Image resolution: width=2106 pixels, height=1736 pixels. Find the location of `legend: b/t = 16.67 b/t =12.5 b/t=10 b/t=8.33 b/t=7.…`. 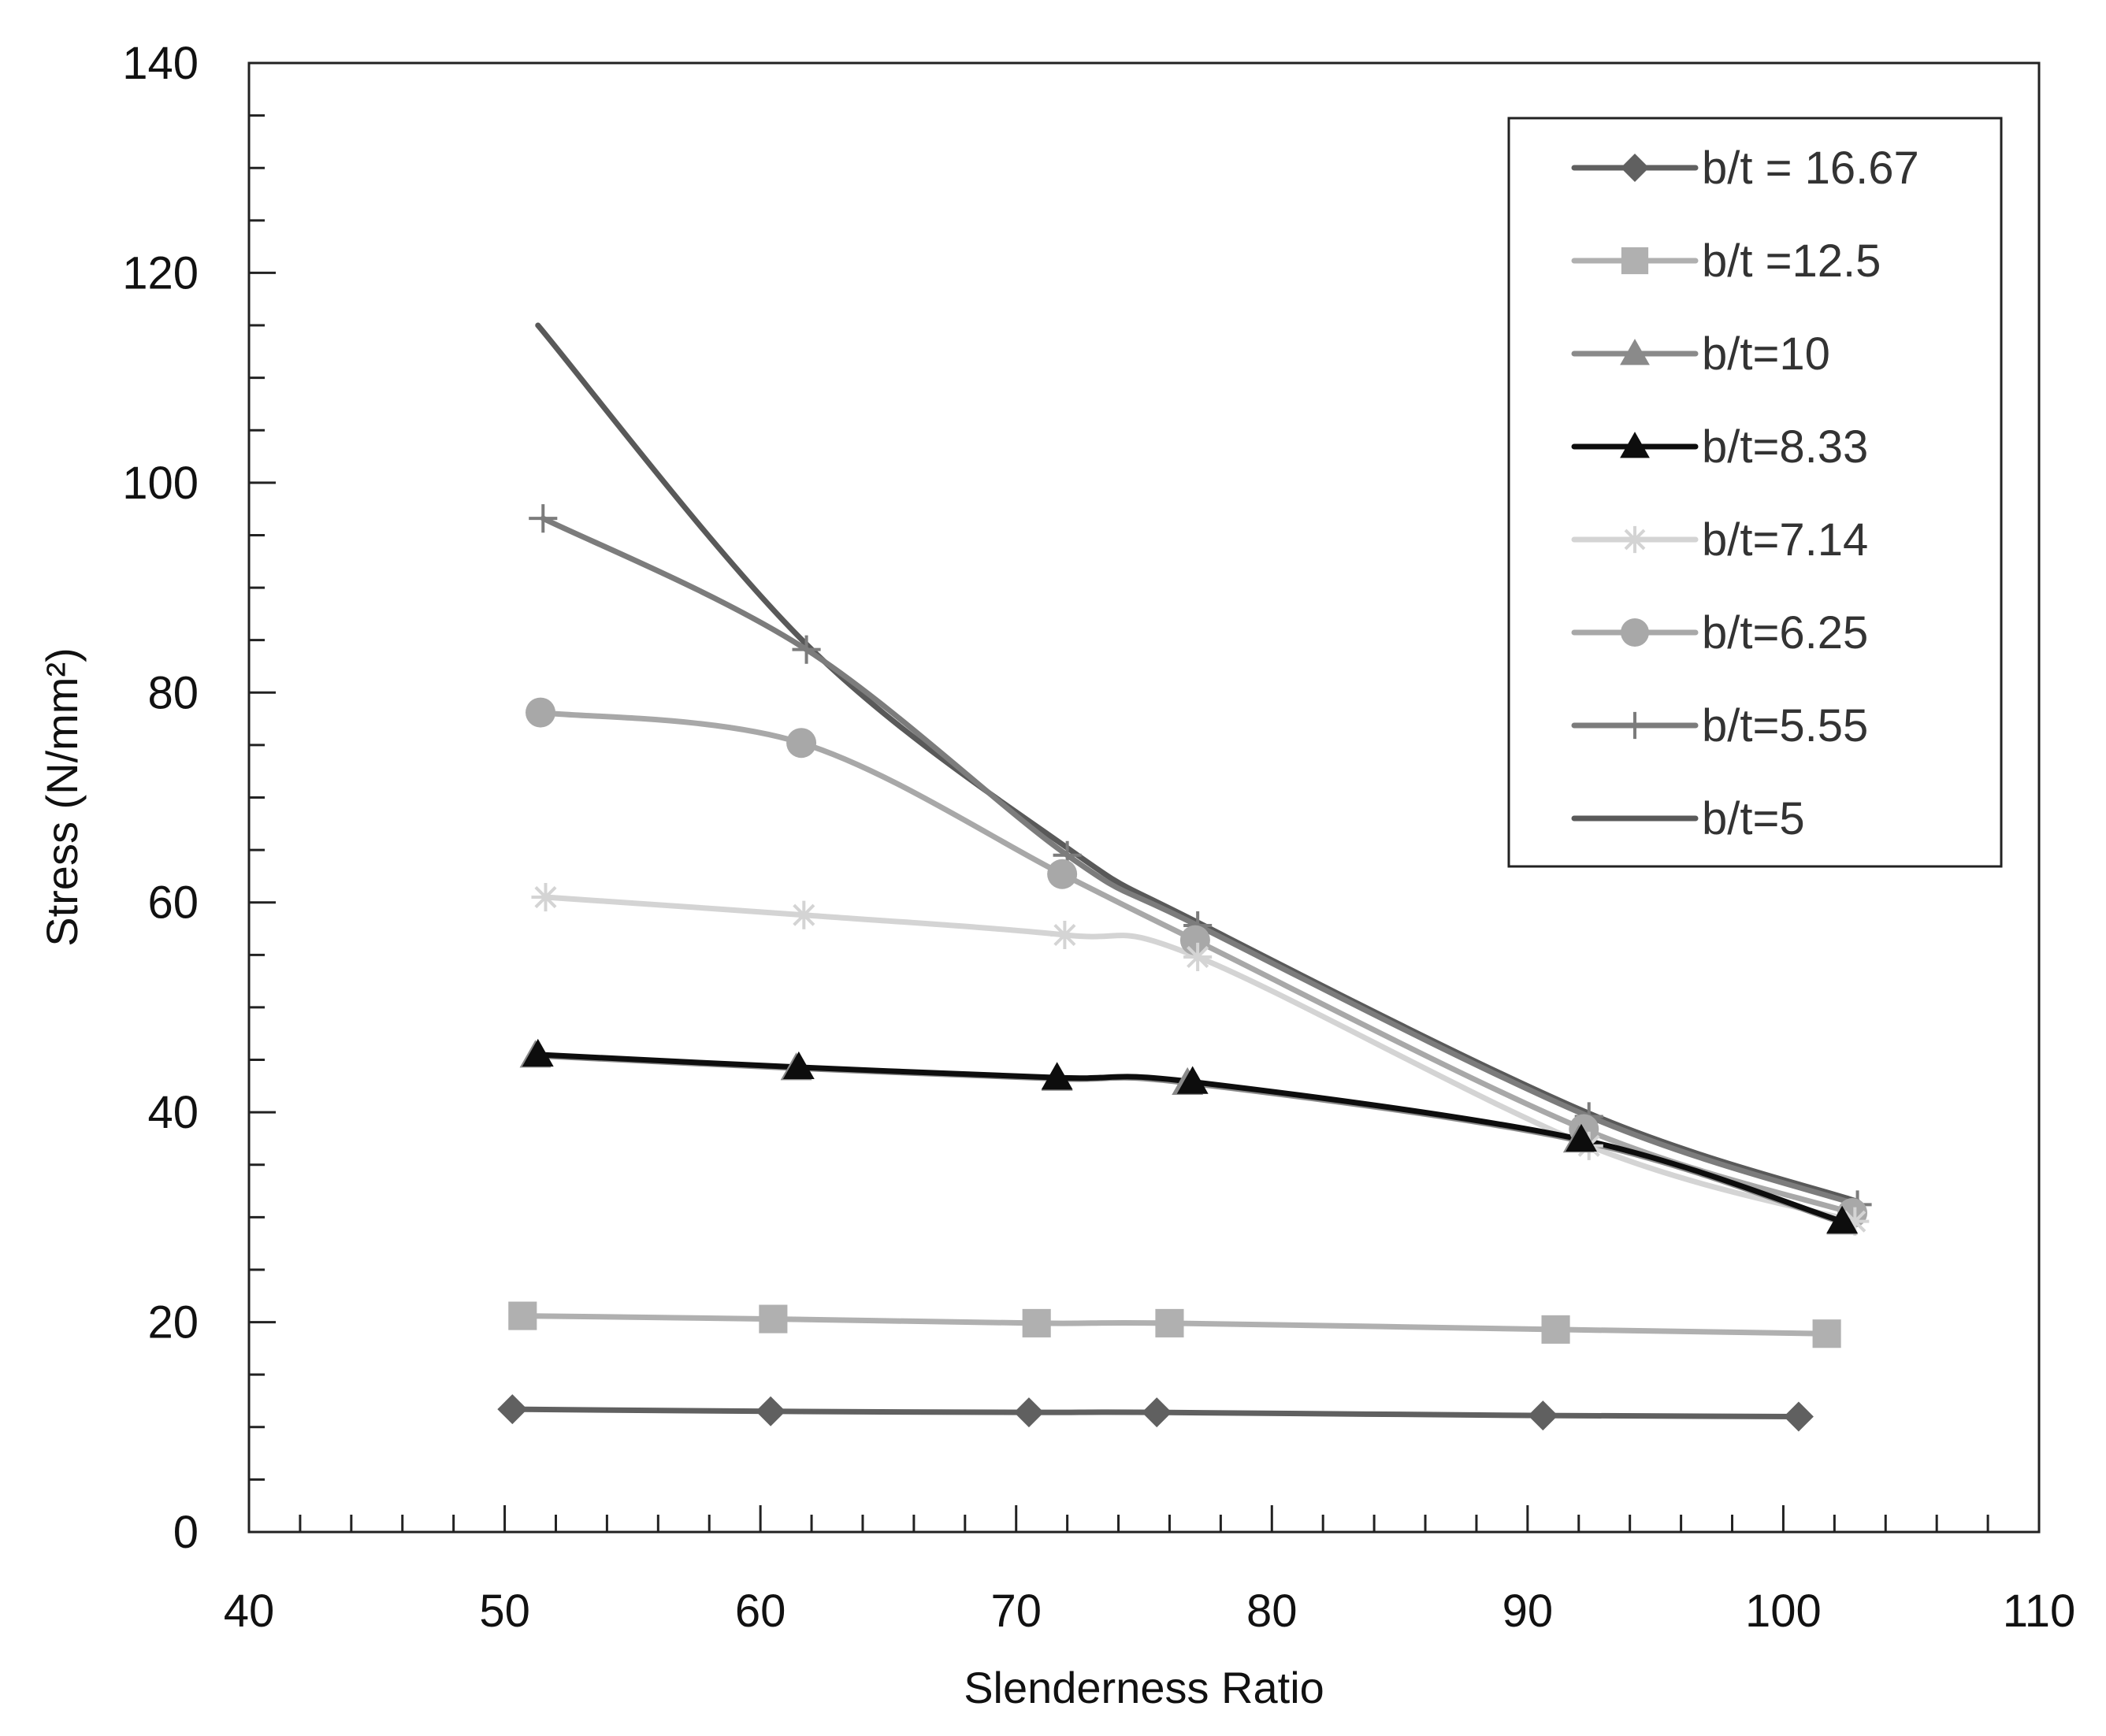

legend: b/t = 16.67 b/t =12.5 b/t=10 b/t=8.33 b/t=7.… is located at coordinates (1755, 492).